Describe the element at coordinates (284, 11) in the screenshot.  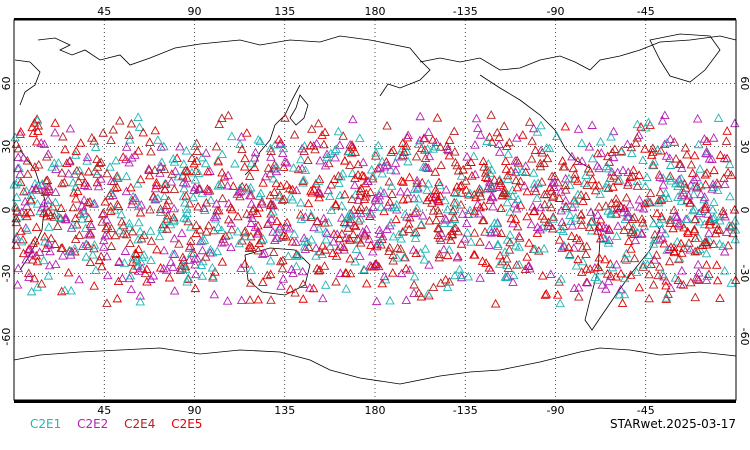
I see `top-lon-label: 135` at that location.